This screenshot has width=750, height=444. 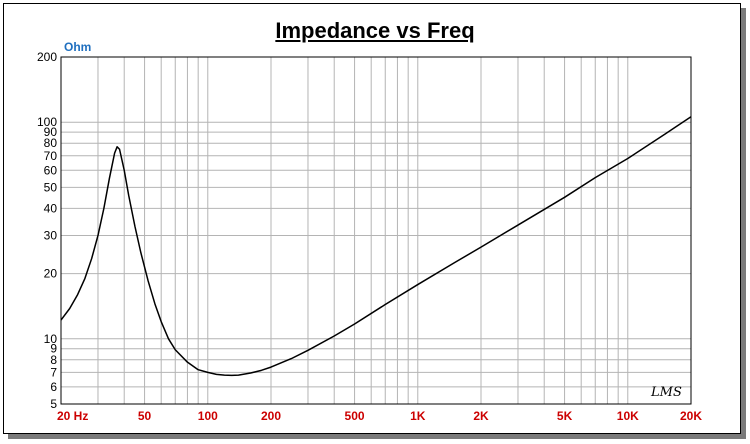 What do you see at coordinates (53, 349) in the screenshot?
I see `y-tick-label: 9` at bounding box center [53, 349].